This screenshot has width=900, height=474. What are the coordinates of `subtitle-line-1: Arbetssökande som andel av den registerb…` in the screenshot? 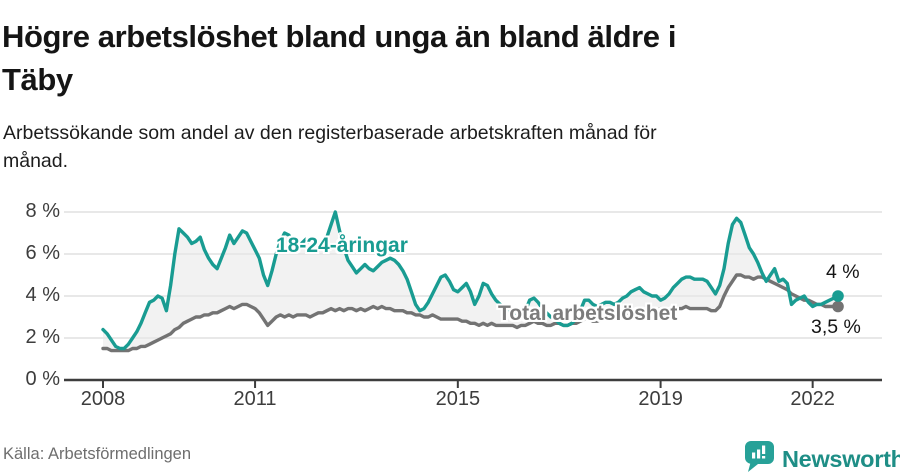 It's located at (330, 132).